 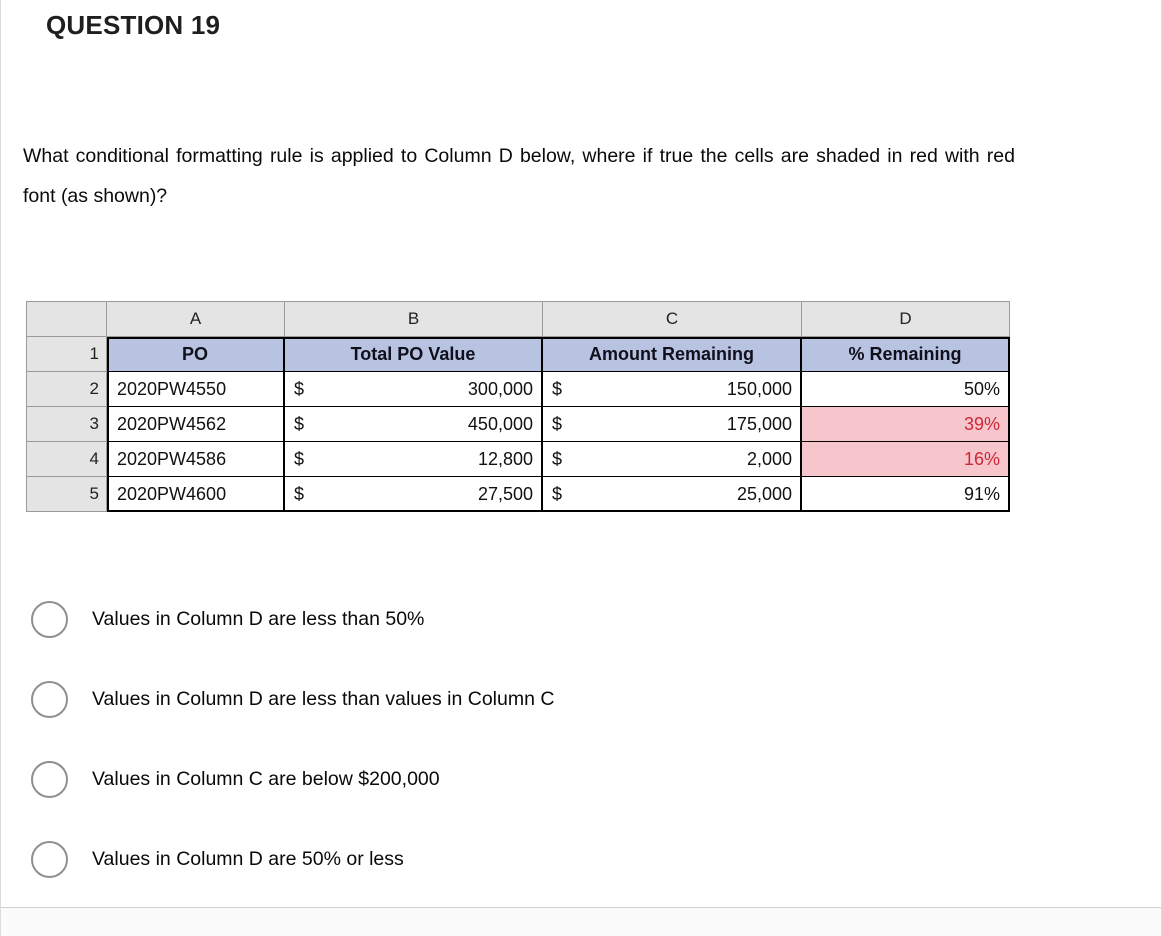 What do you see at coordinates (196, 354) in the screenshot?
I see `header-cell-po: PO` at bounding box center [196, 354].